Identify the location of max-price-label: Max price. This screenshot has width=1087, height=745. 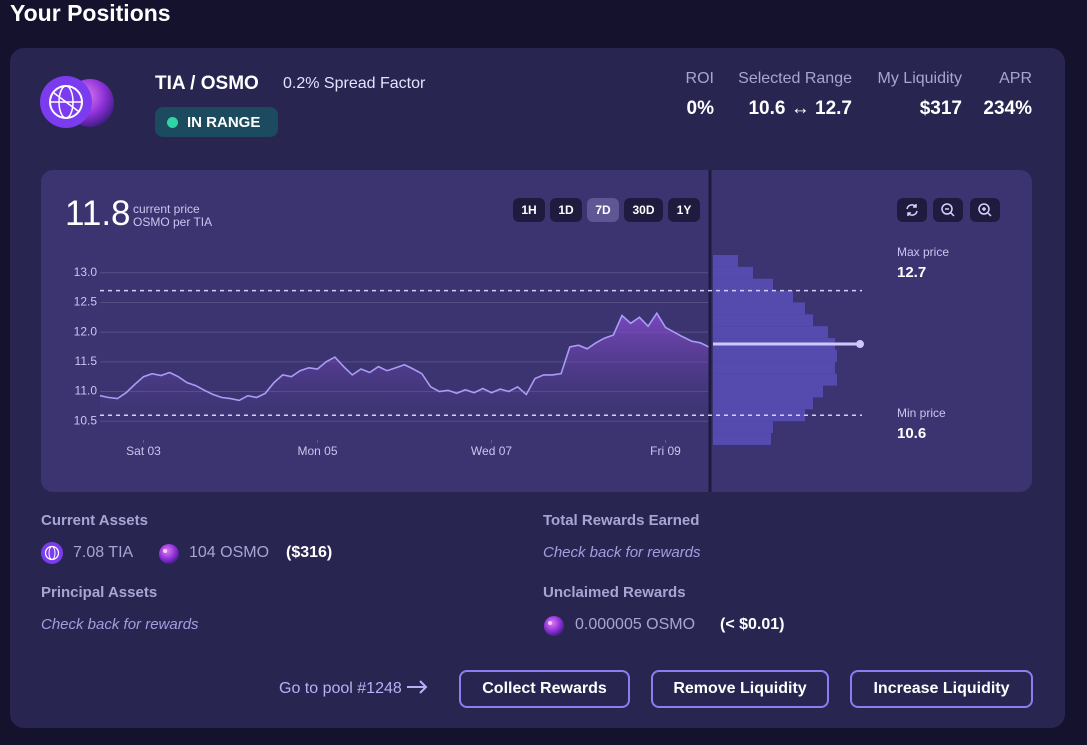
(923, 252).